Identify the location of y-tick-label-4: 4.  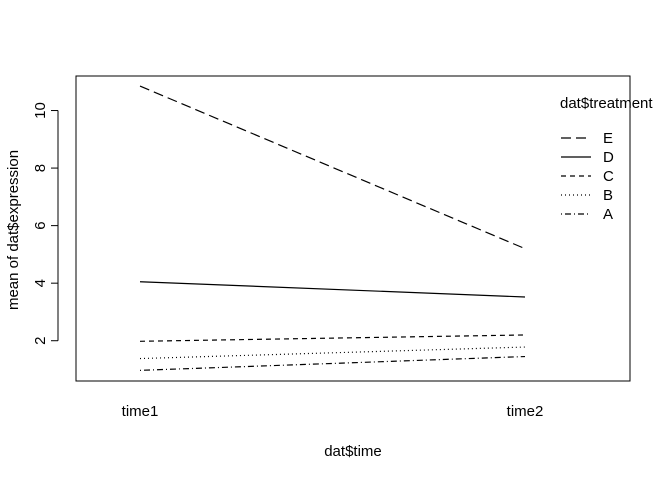
(40, 283).